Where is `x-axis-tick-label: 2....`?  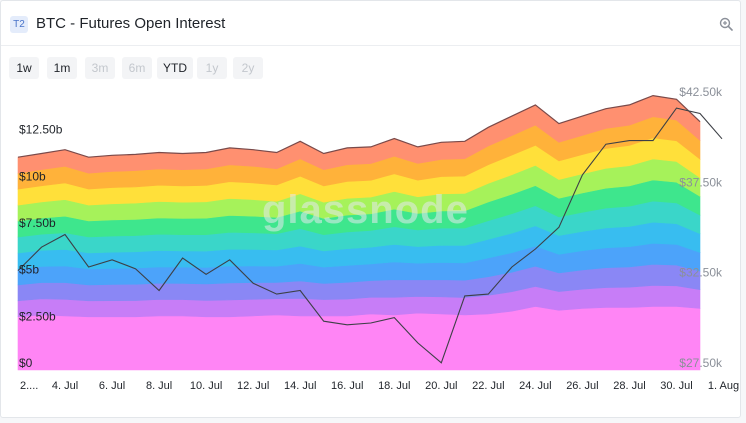 x-axis-tick-label: 2.... is located at coordinates (29, 386).